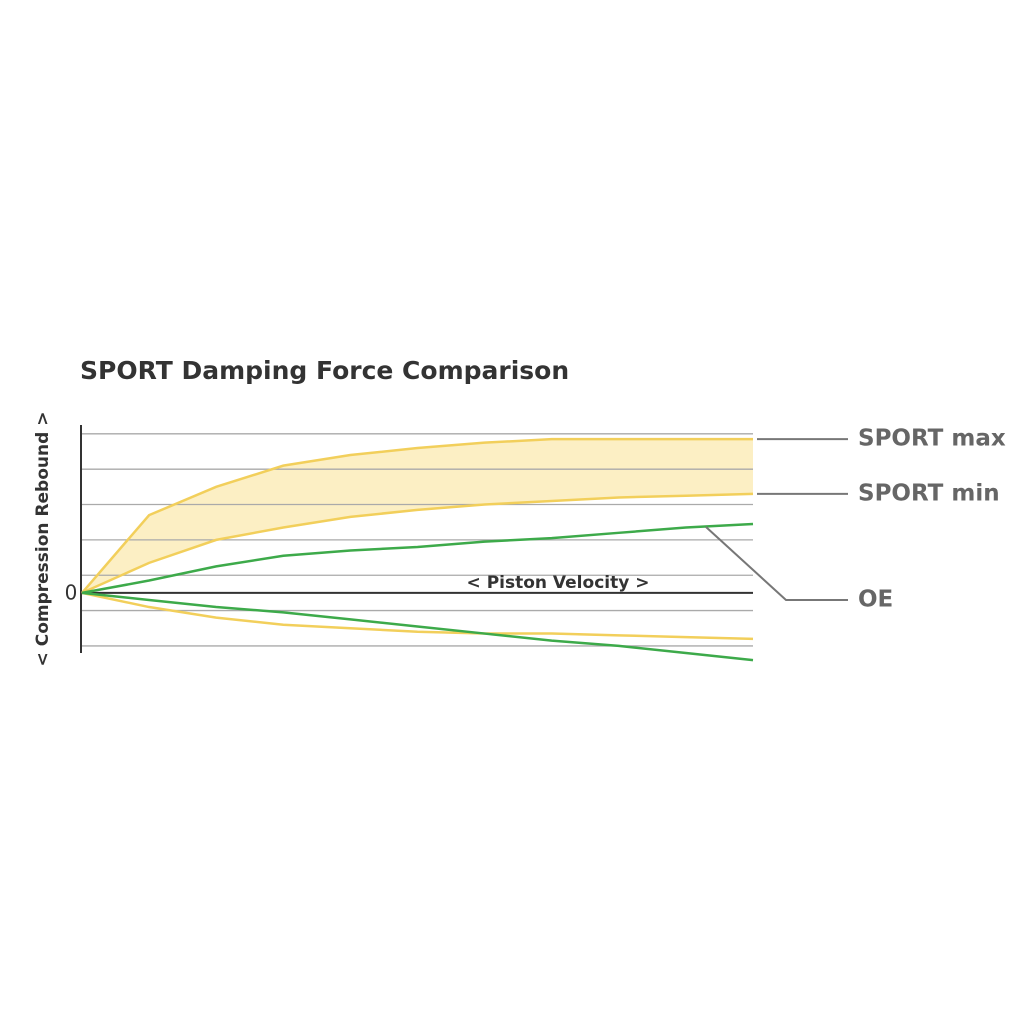 The height and width of the screenshot is (1028, 1024). What do you see at coordinates (558, 583) in the screenshot?
I see `x-axis-label: < Piston Velocity >` at bounding box center [558, 583].